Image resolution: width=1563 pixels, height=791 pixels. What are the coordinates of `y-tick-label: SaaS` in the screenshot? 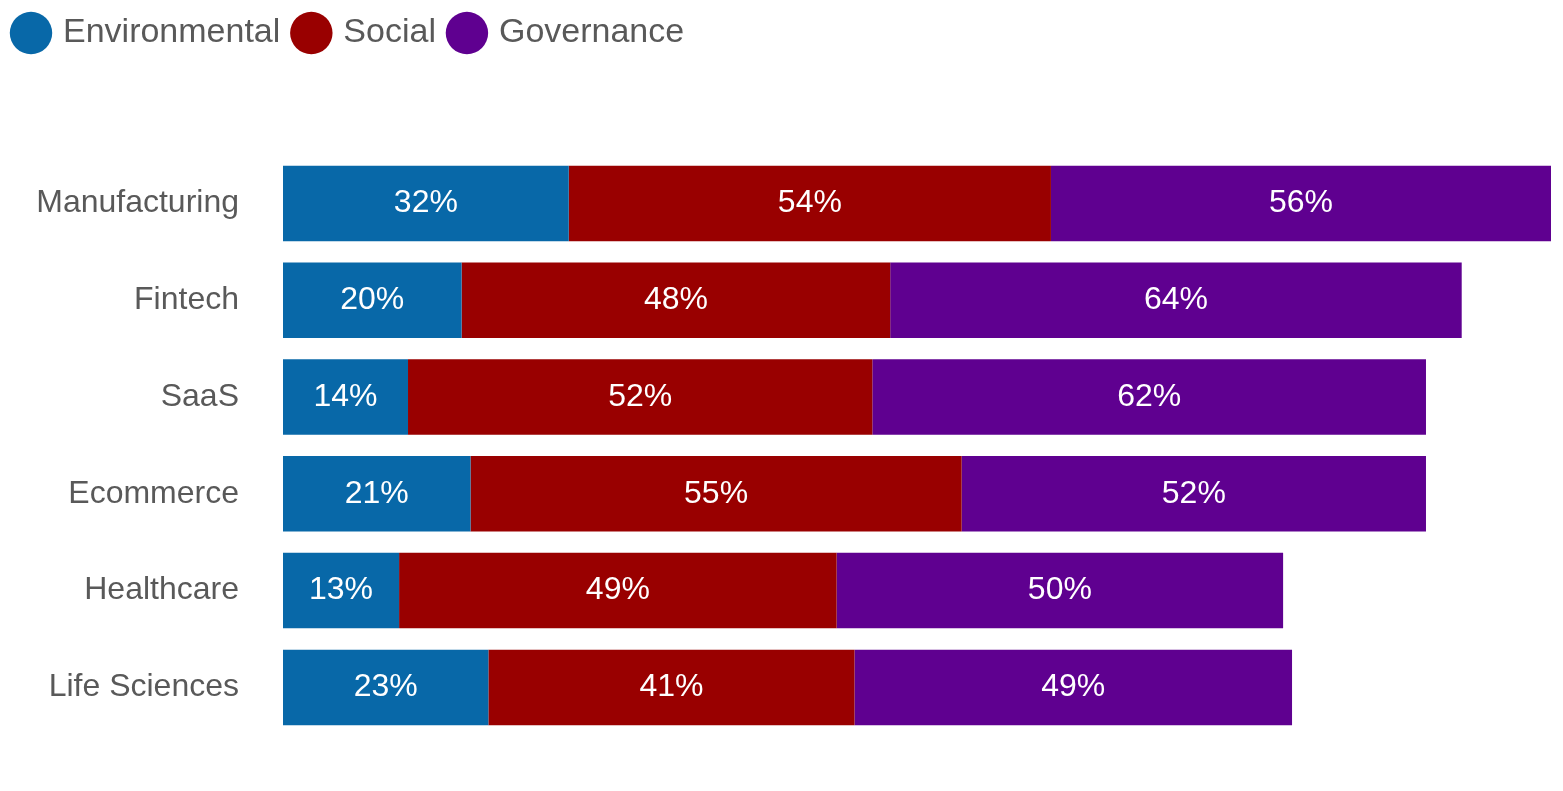 It's located at (199, 394).